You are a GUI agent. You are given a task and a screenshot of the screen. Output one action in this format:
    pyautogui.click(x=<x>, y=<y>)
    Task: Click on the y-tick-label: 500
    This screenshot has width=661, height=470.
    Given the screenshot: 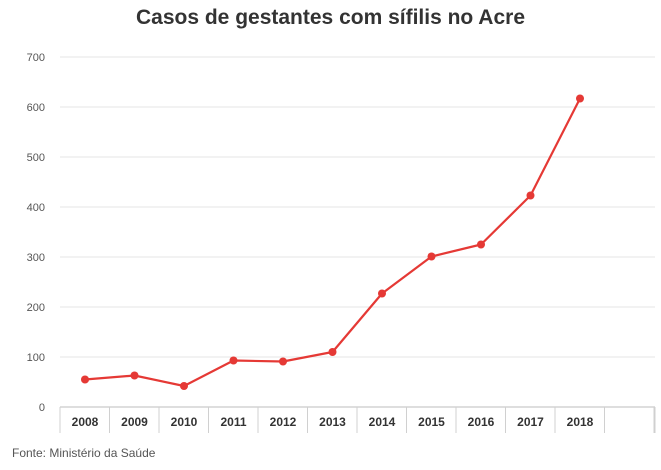 What is the action you would take?
    pyautogui.click(x=36, y=158)
    